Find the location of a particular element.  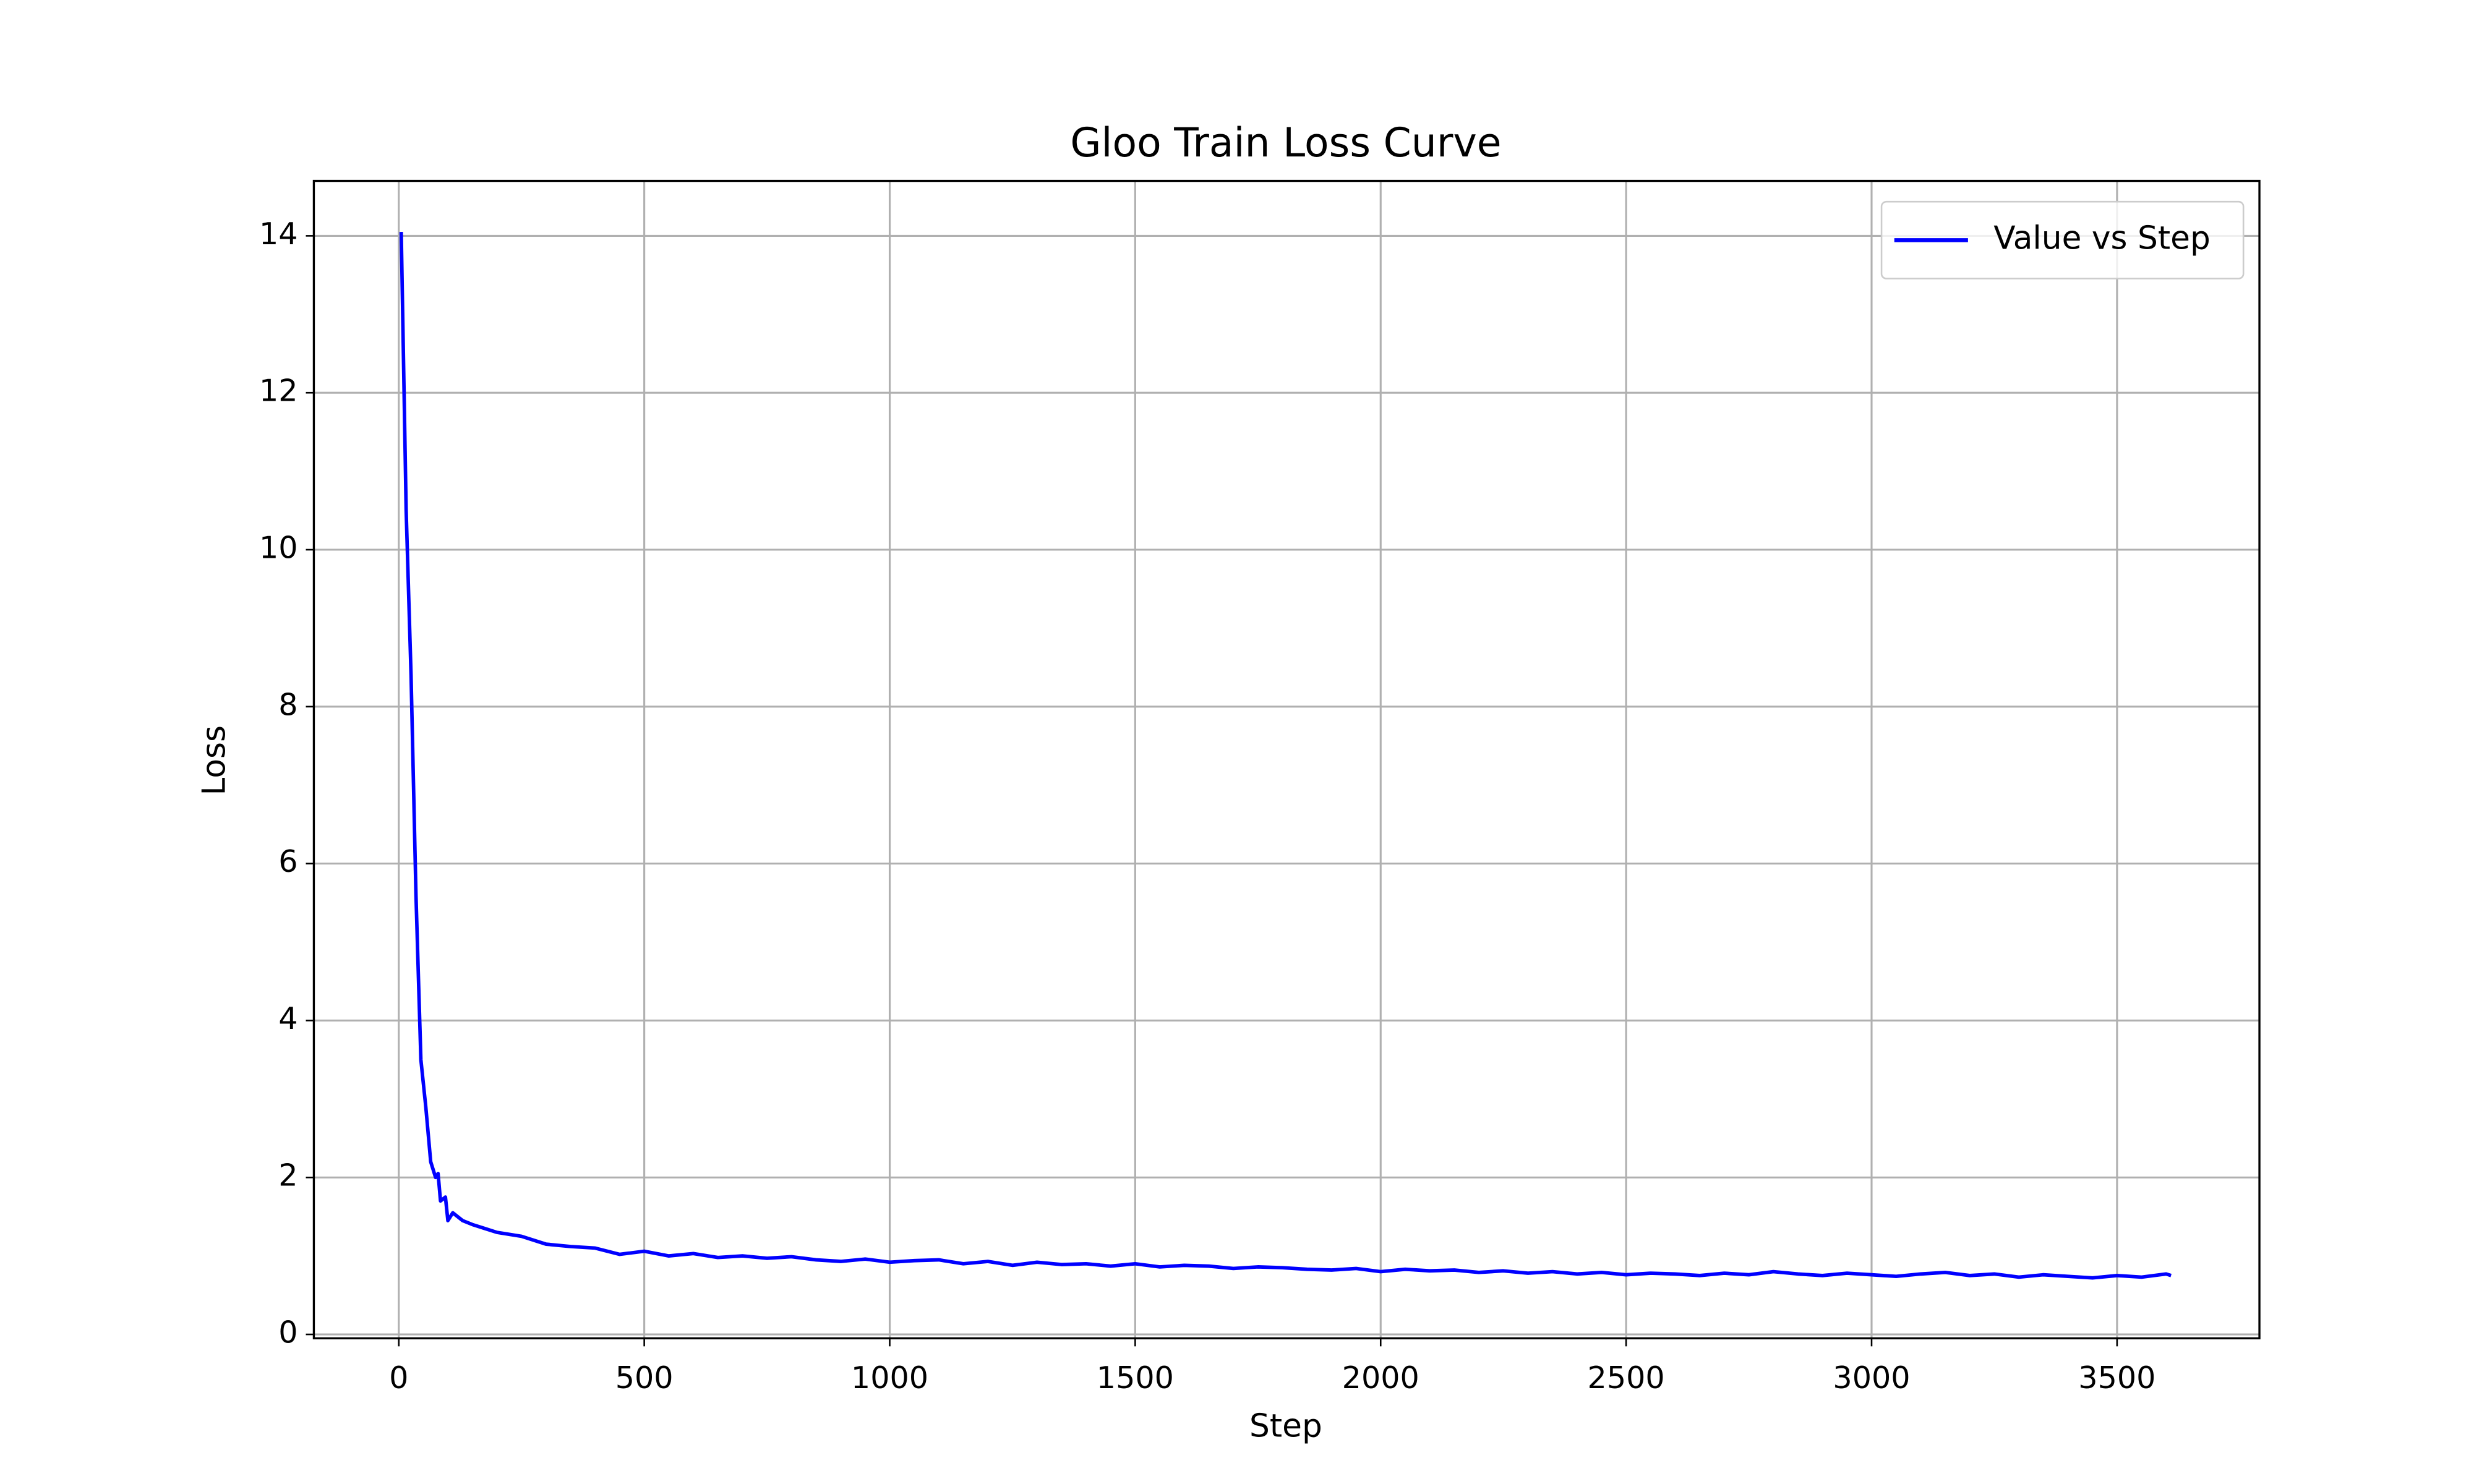

y-tick-label: 12 is located at coordinates (278, 391).